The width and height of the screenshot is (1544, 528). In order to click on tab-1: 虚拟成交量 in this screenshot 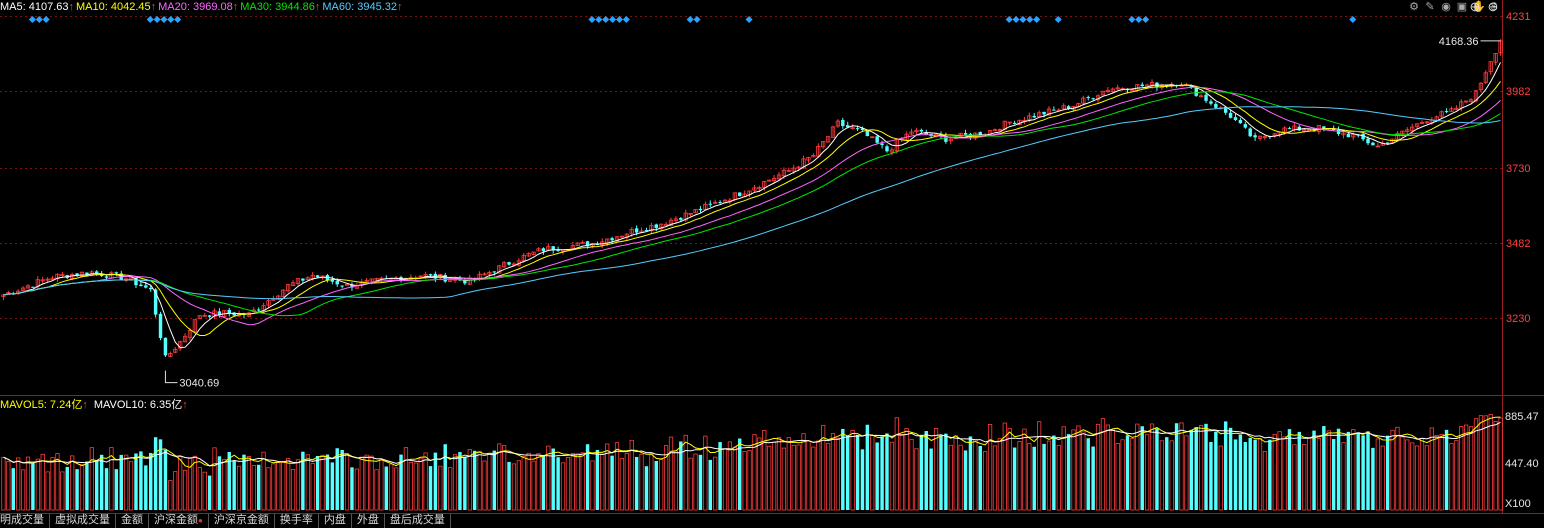, I will do `click(83, 521)`.